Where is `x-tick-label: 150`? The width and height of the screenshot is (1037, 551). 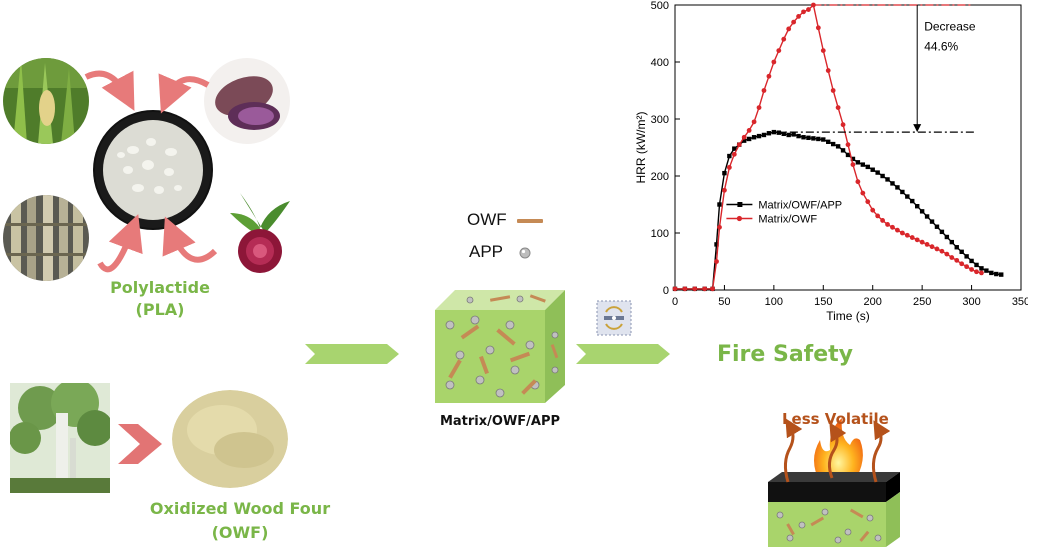
x-tick-label: 150 is located at coordinates (823, 302).